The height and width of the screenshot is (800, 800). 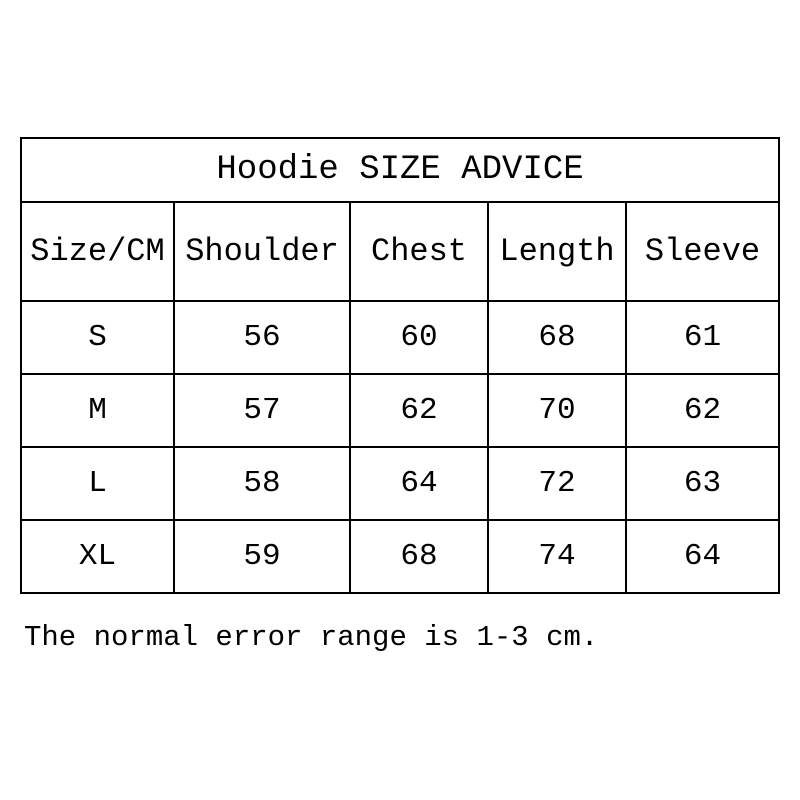 What do you see at coordinates (419, 483) in the screenshot?
I see `chest-value: 64` at bounding box center [419, 483].